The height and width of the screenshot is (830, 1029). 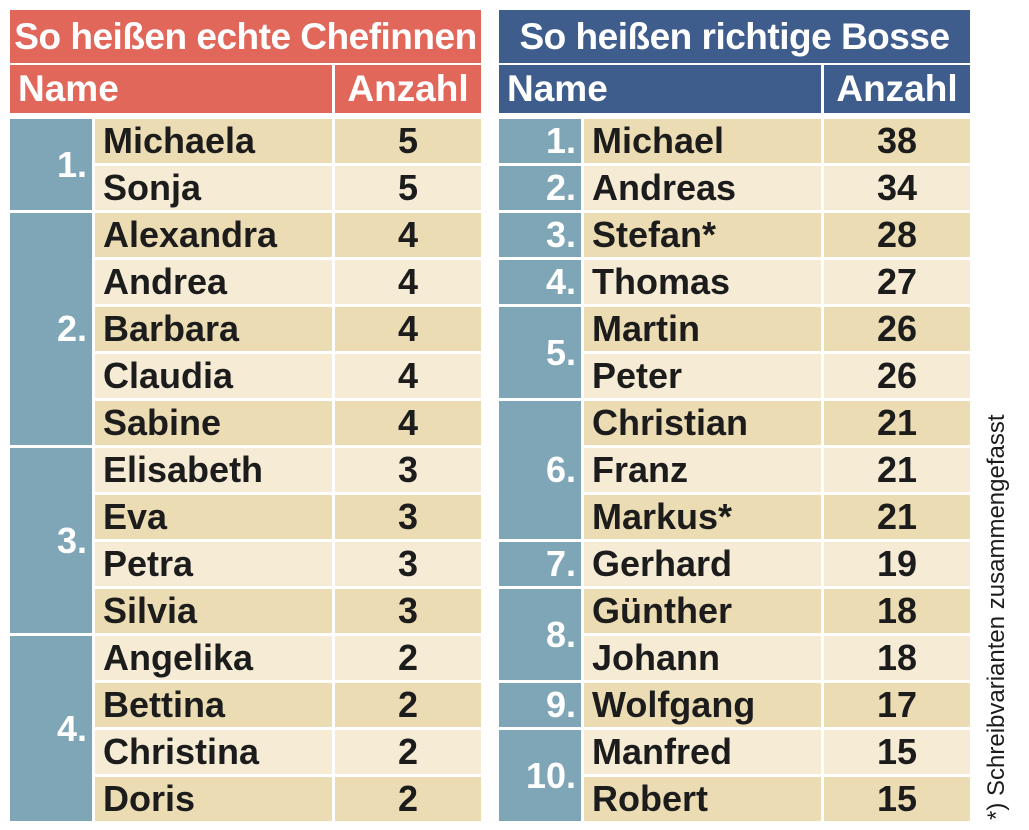 I want to click on table-row: Andrea 4, so click(x=286, y=283).